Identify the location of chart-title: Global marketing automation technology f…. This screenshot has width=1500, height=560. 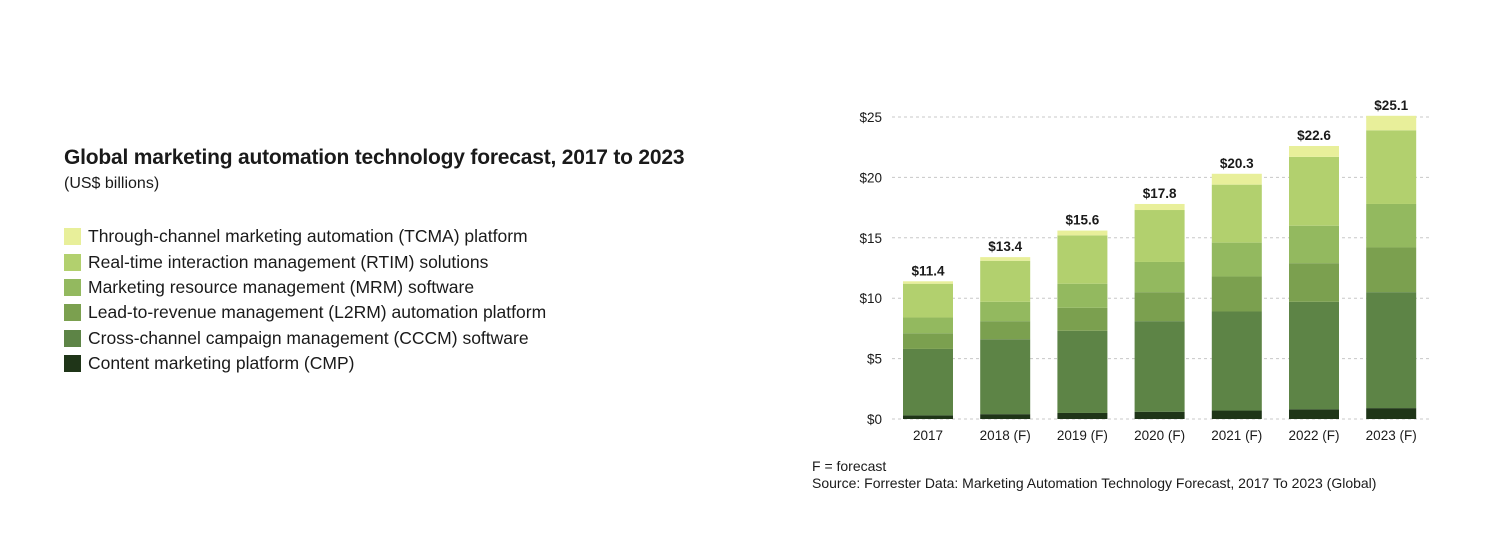
(374, 157).